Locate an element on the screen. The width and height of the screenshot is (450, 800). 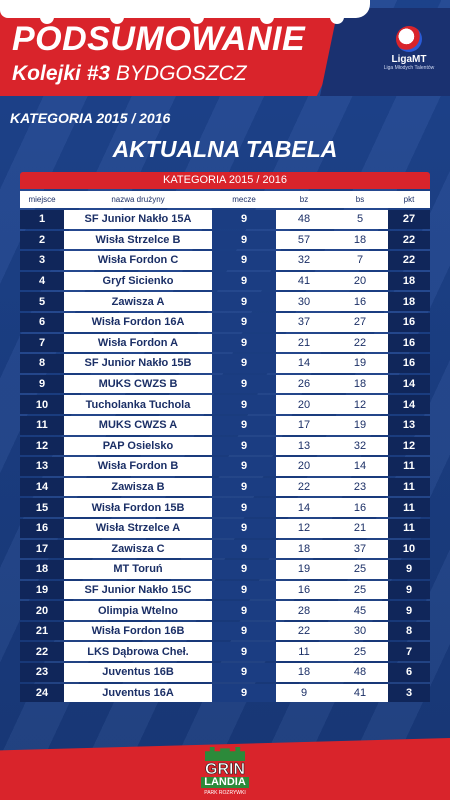
cell-team-name: Zawisza C is located at coordinates (138, 549).